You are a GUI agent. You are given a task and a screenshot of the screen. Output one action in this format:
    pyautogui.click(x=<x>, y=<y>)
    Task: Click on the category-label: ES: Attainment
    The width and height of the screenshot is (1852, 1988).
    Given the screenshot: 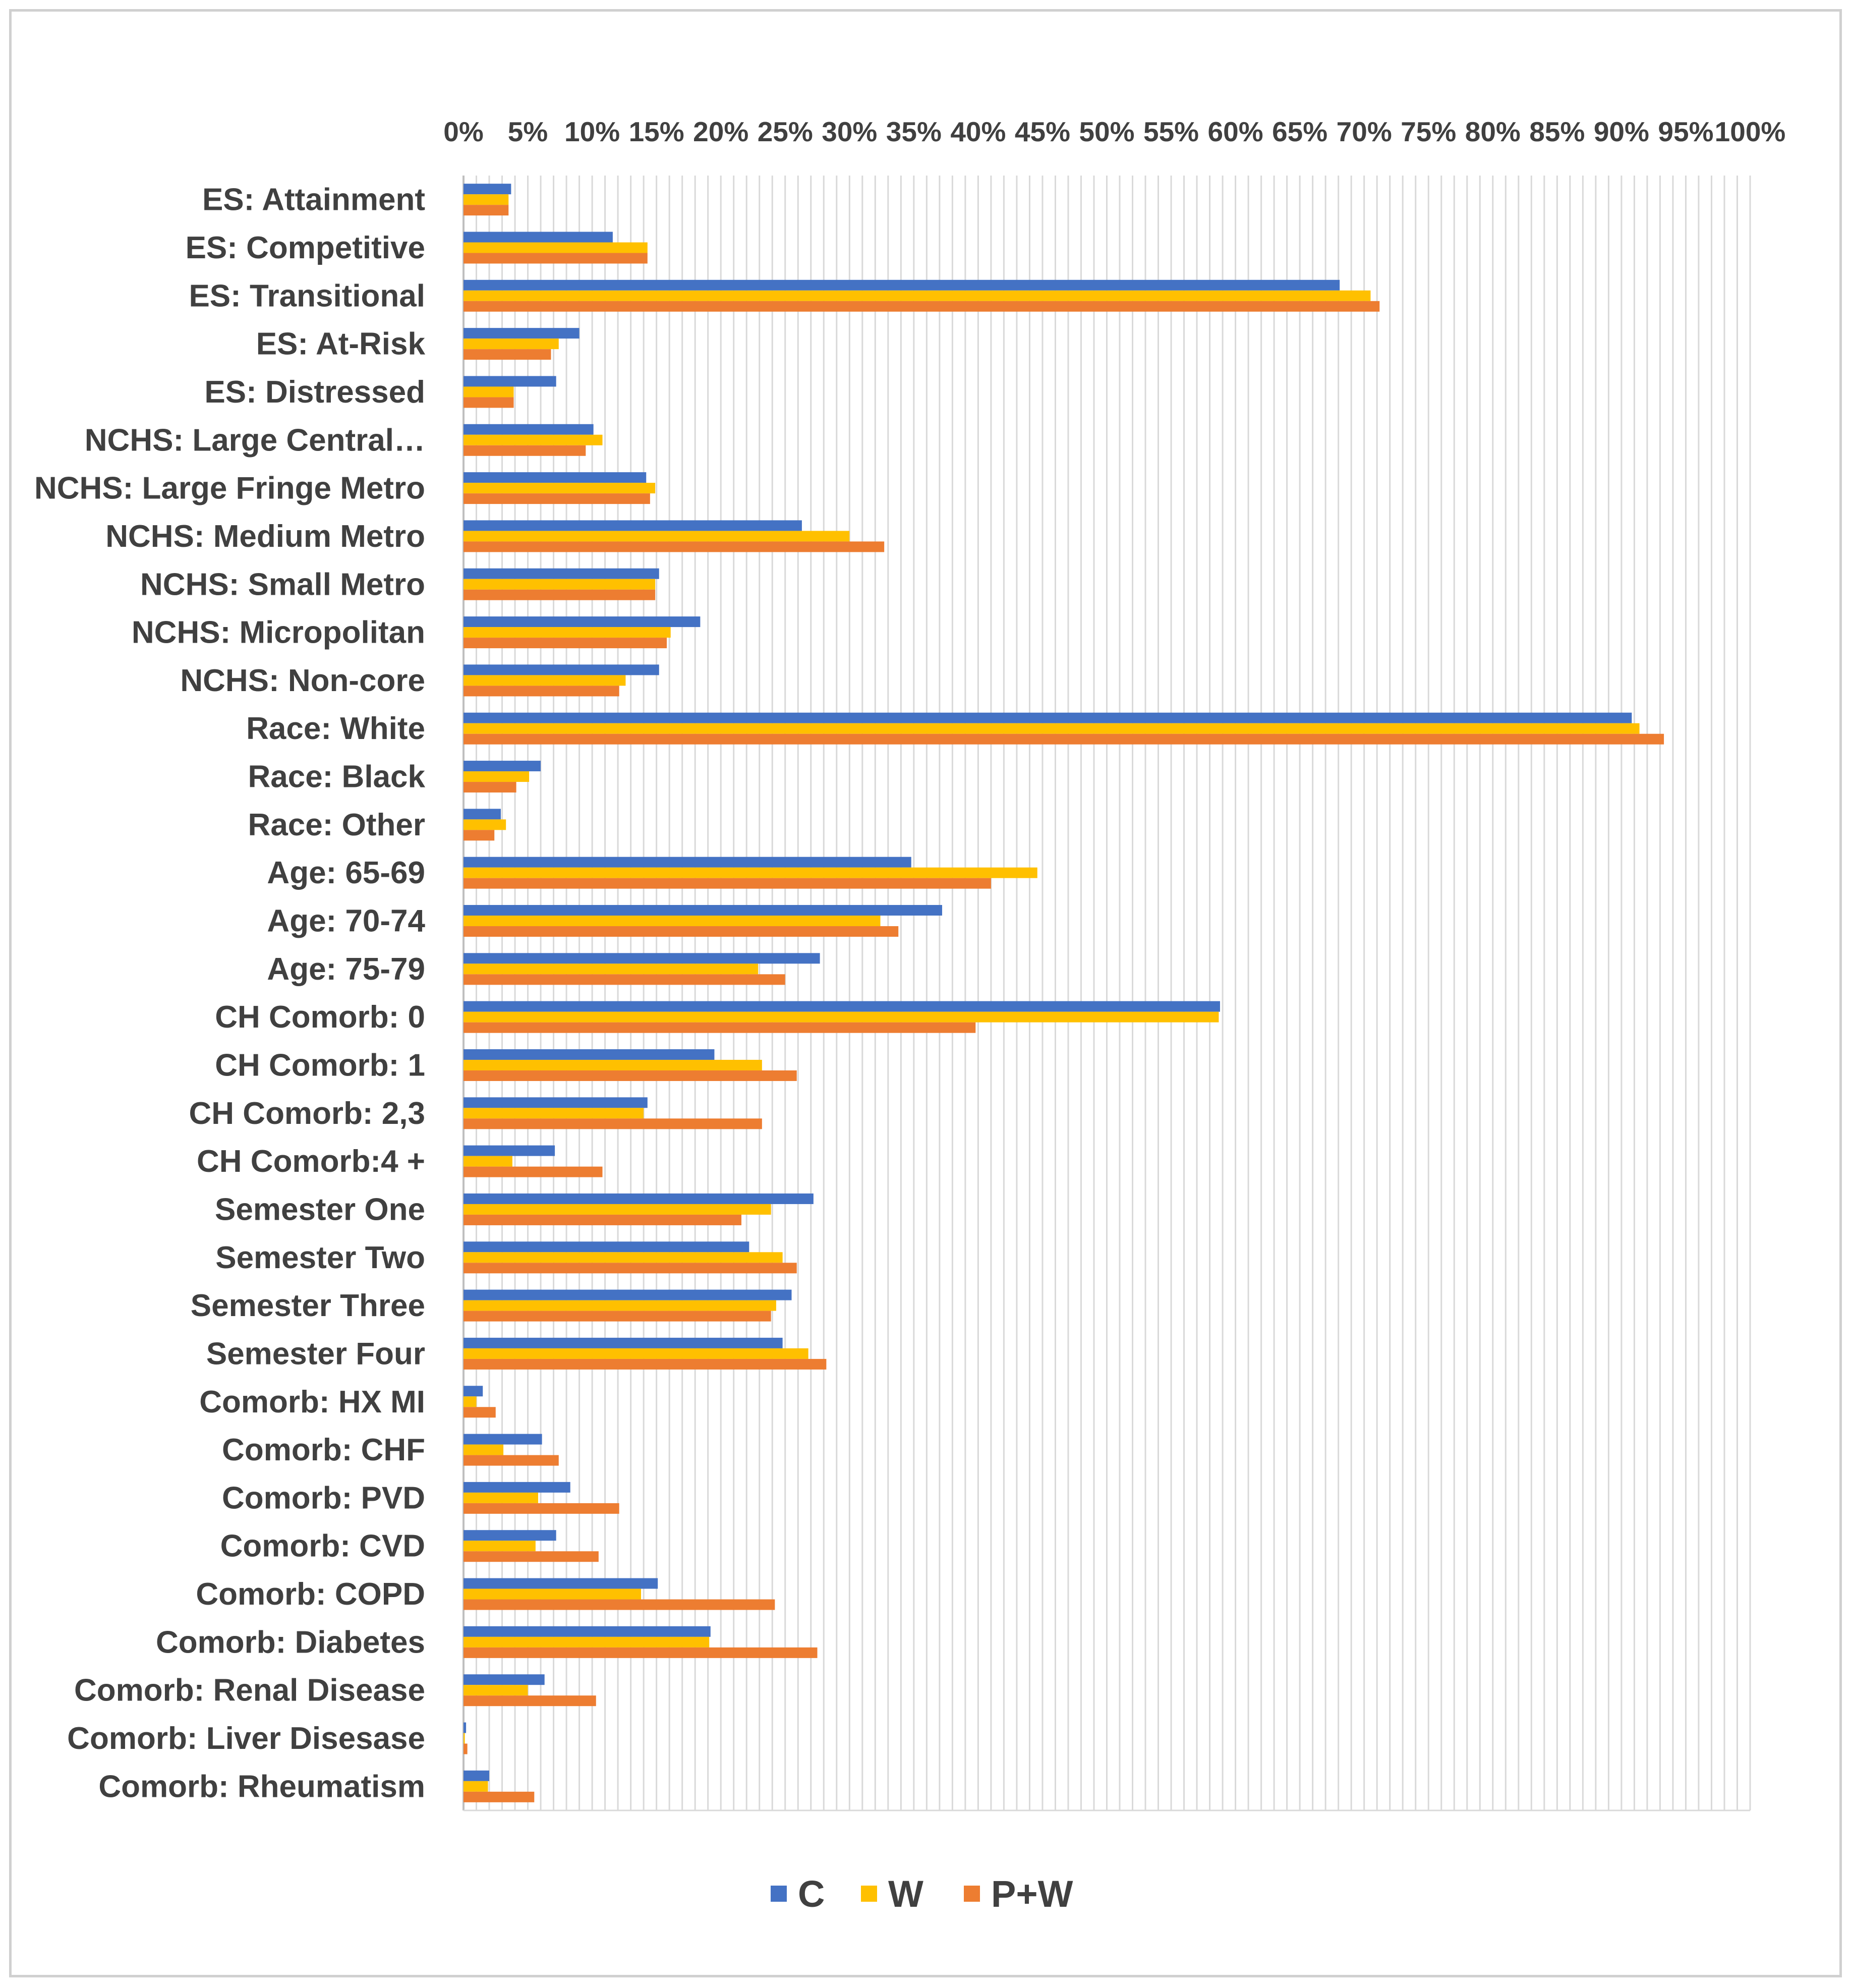 What is the action you would take?
    pyautogui.click(x=313, y=200)
    